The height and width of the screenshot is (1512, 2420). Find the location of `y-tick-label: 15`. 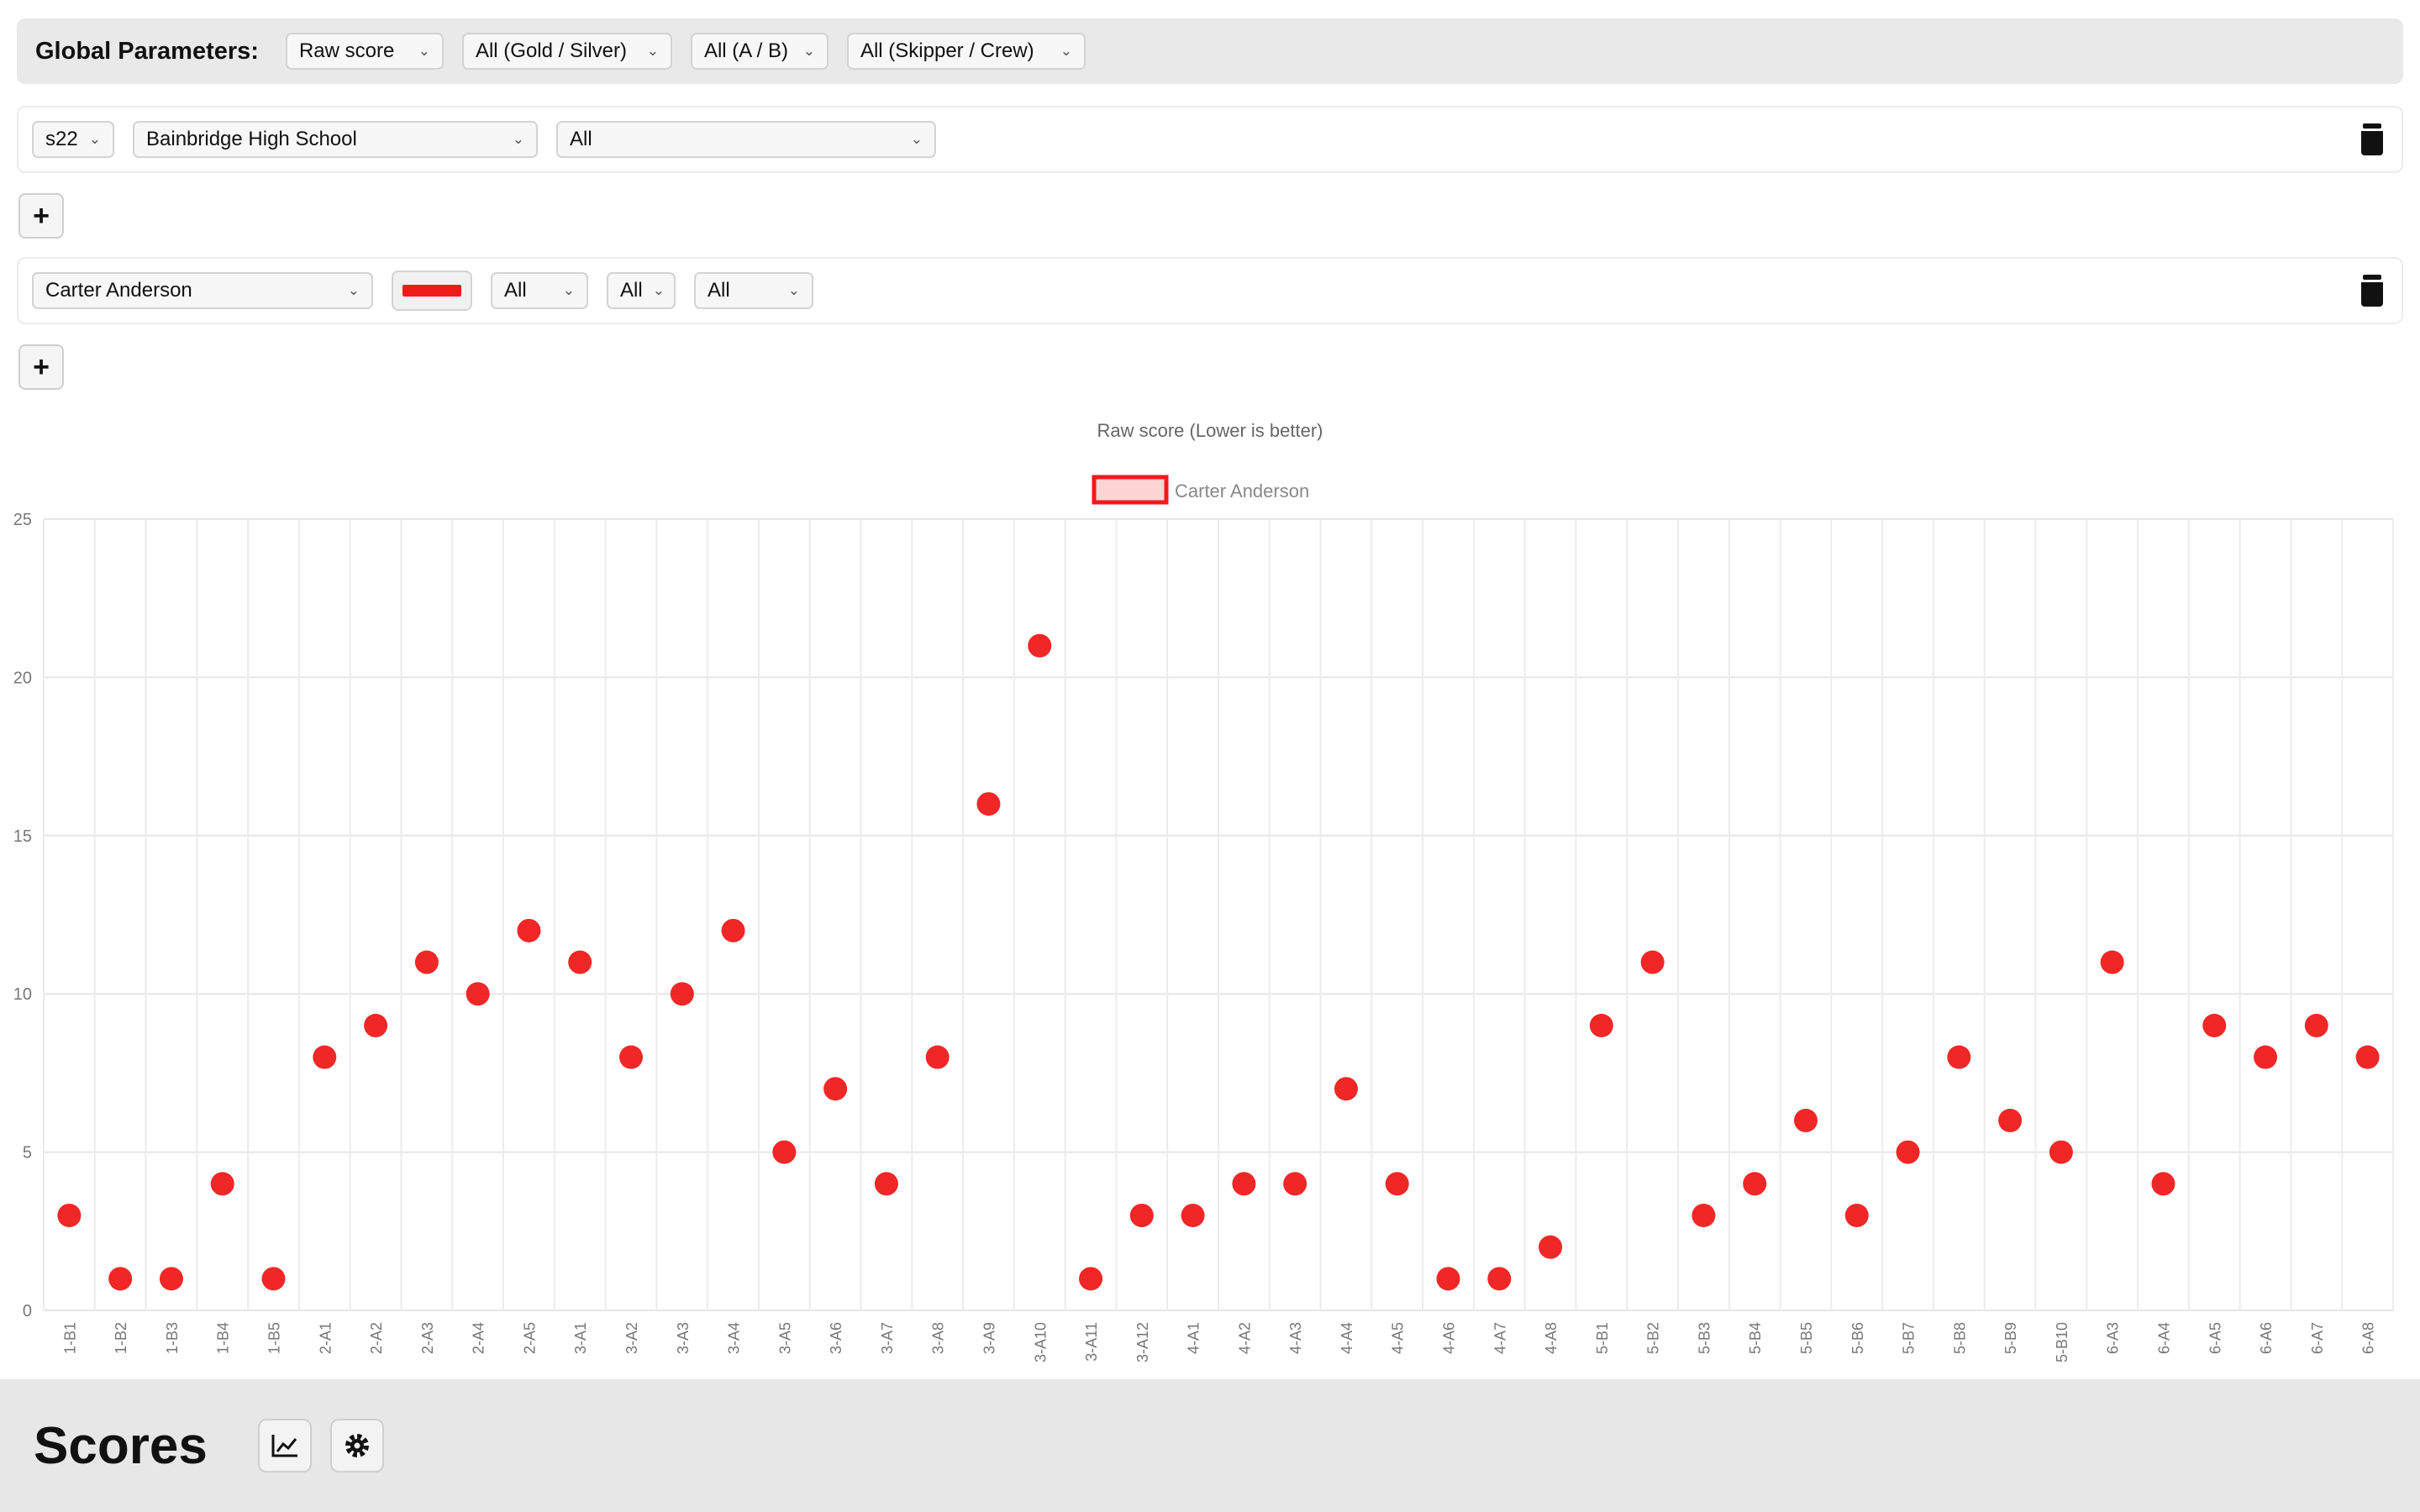

y-tick-label: 15 is located at coordinates (22, 836).